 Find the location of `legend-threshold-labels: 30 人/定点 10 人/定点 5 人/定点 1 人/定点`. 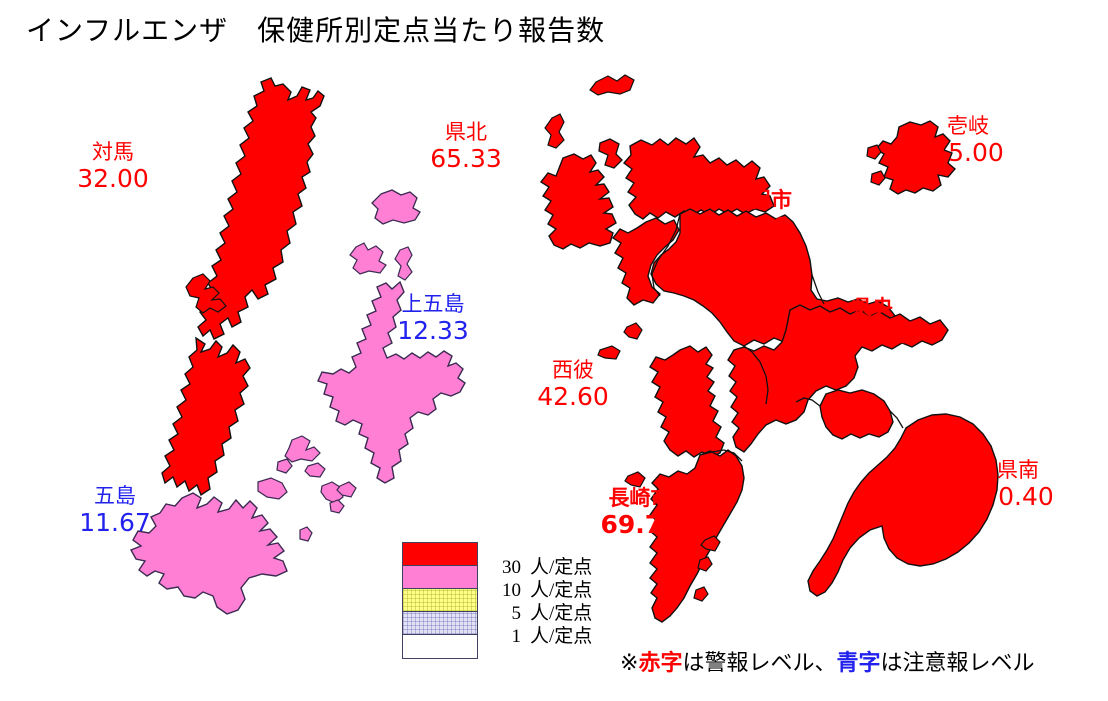

legend-threshold-labels: 30 人/定点 10 人/定点 5 人/定点 1 人/定点 is located at coordinates (543, 602).